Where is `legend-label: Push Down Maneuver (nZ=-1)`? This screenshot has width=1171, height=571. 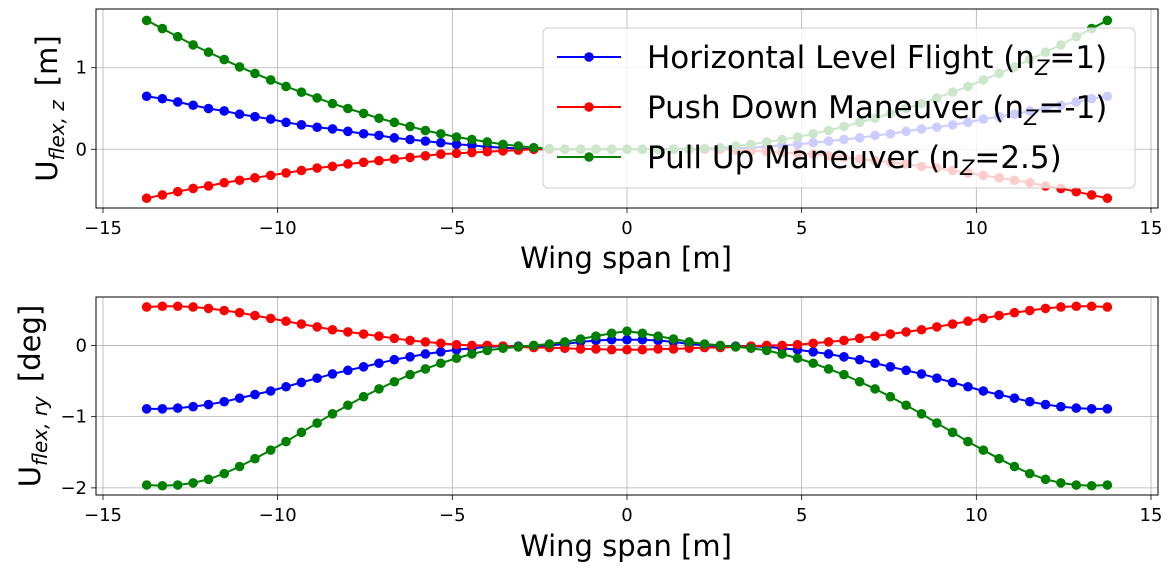
legend-label: Push Down Maneuver (nZ=-1) is located at coordinates (877, 110).